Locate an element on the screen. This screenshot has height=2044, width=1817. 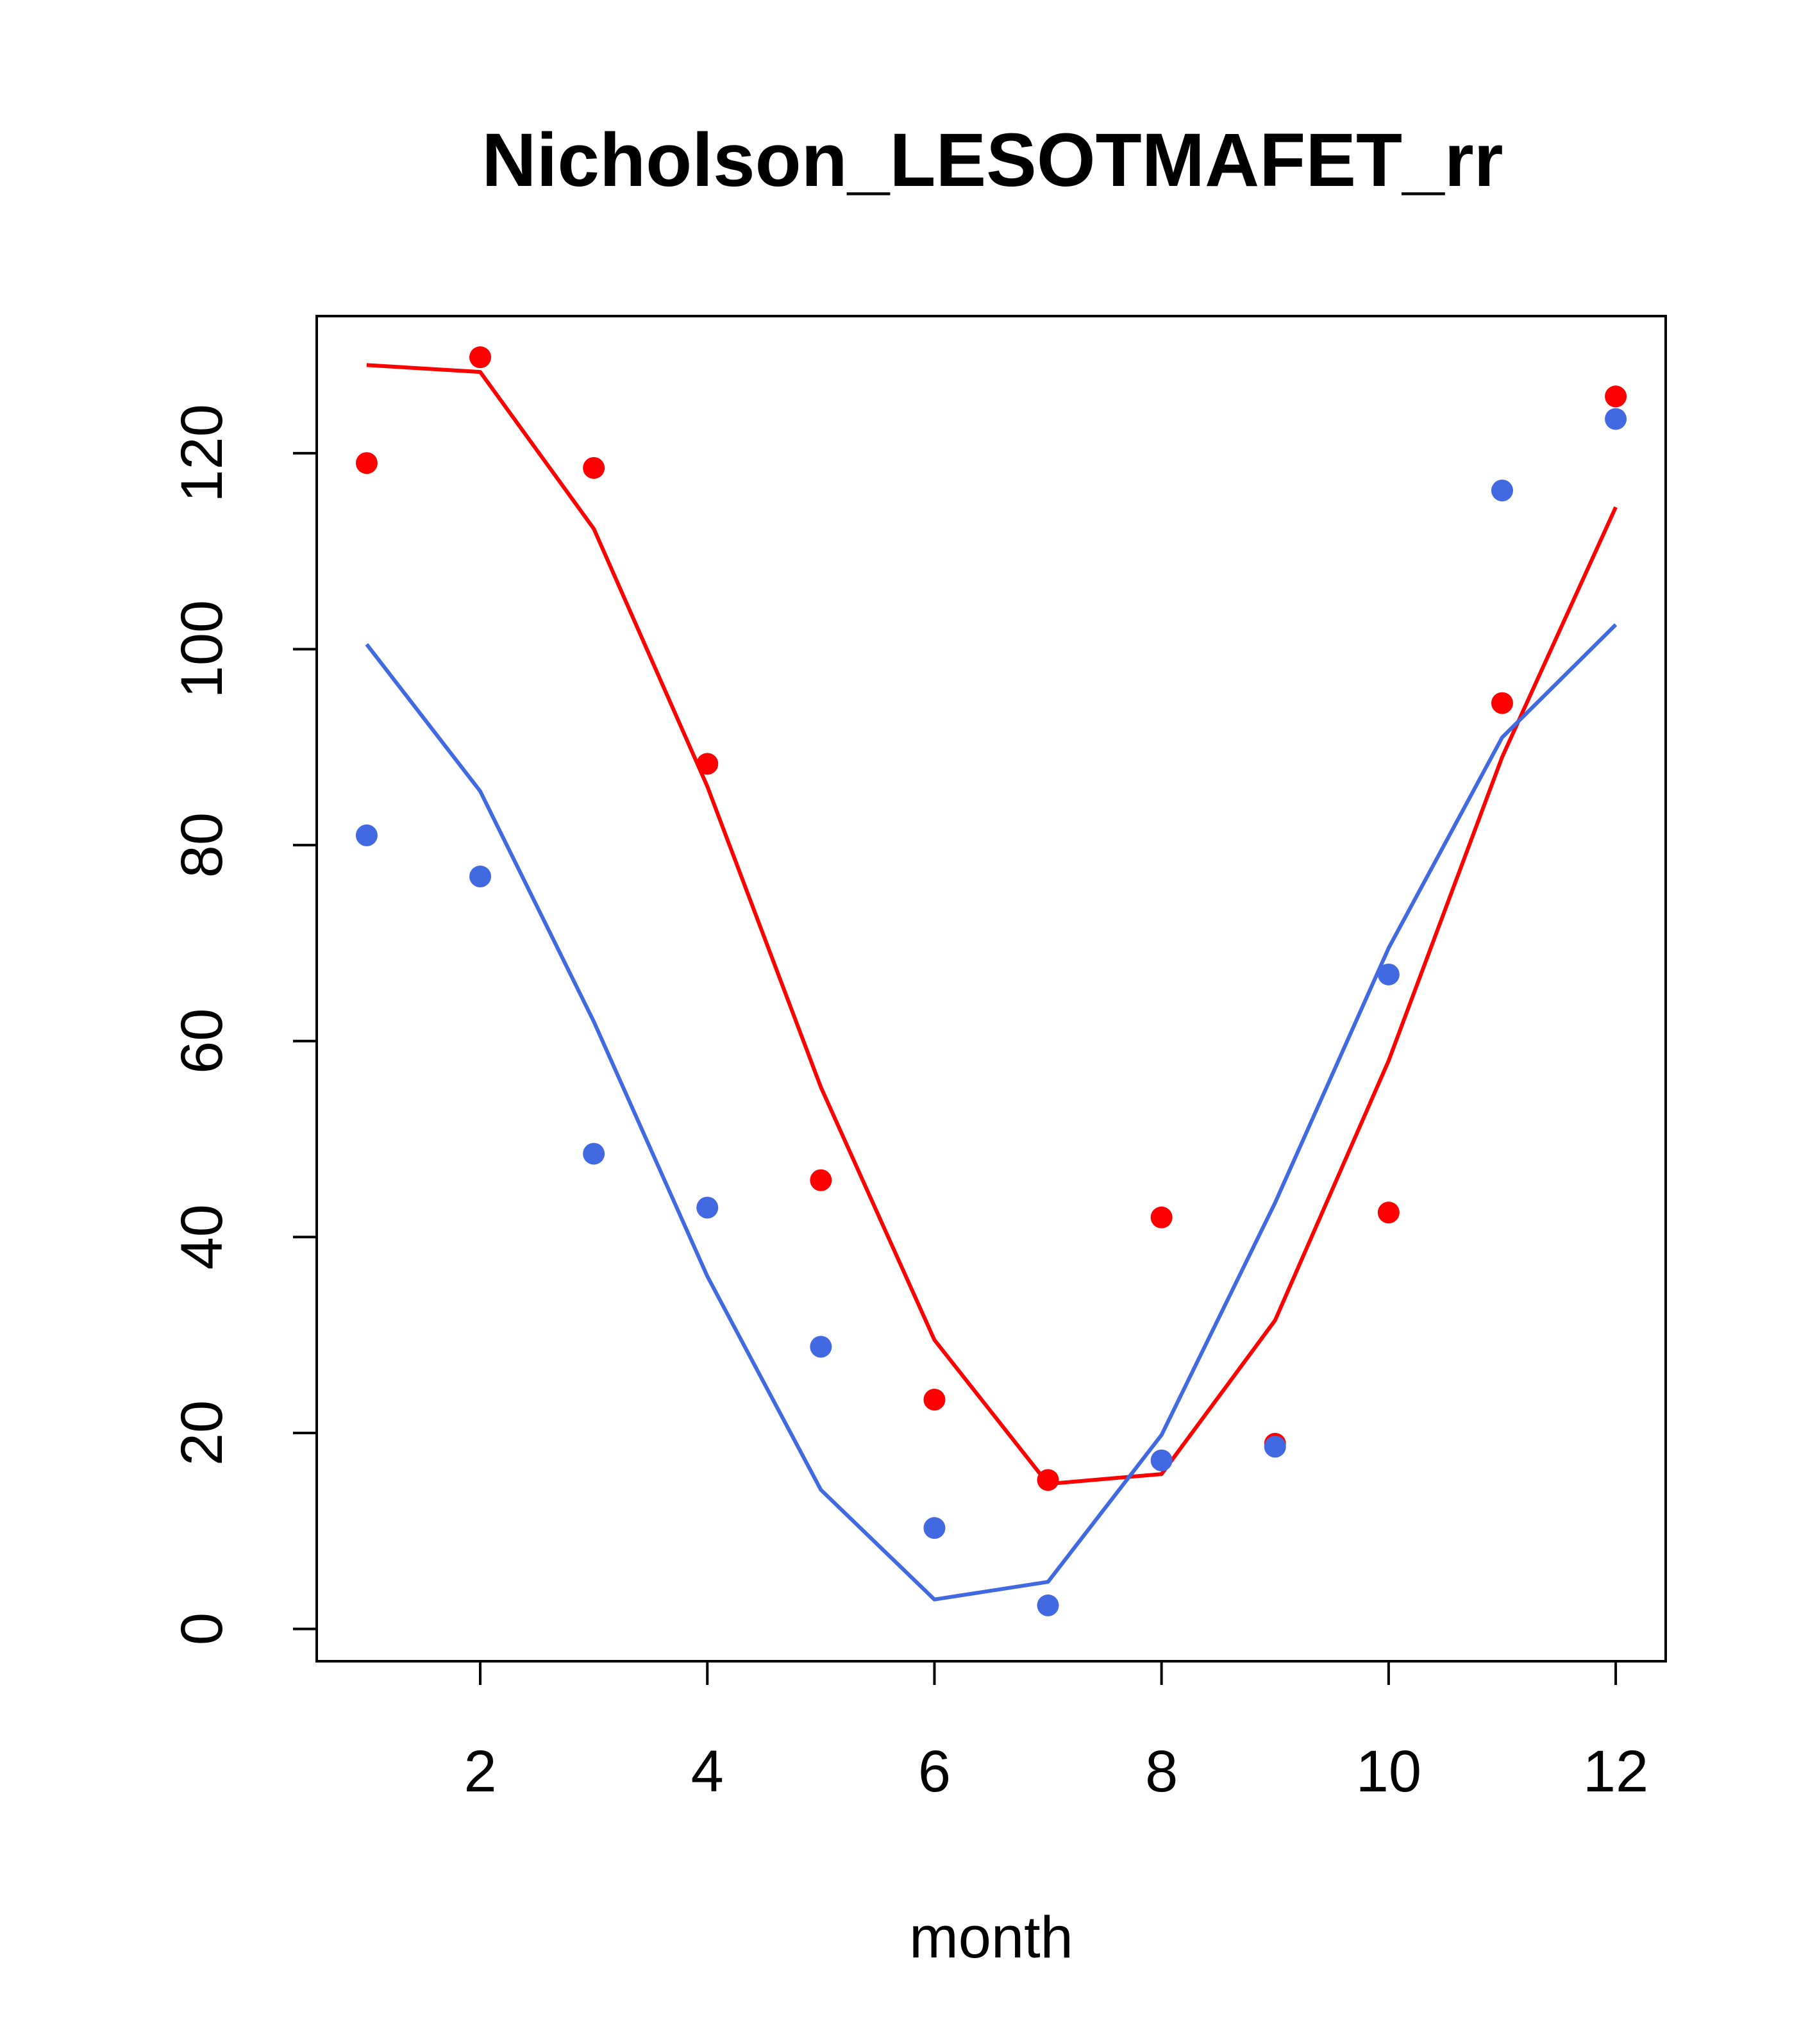
x-tick-label: 6 is located at coordinates (935, 1772).